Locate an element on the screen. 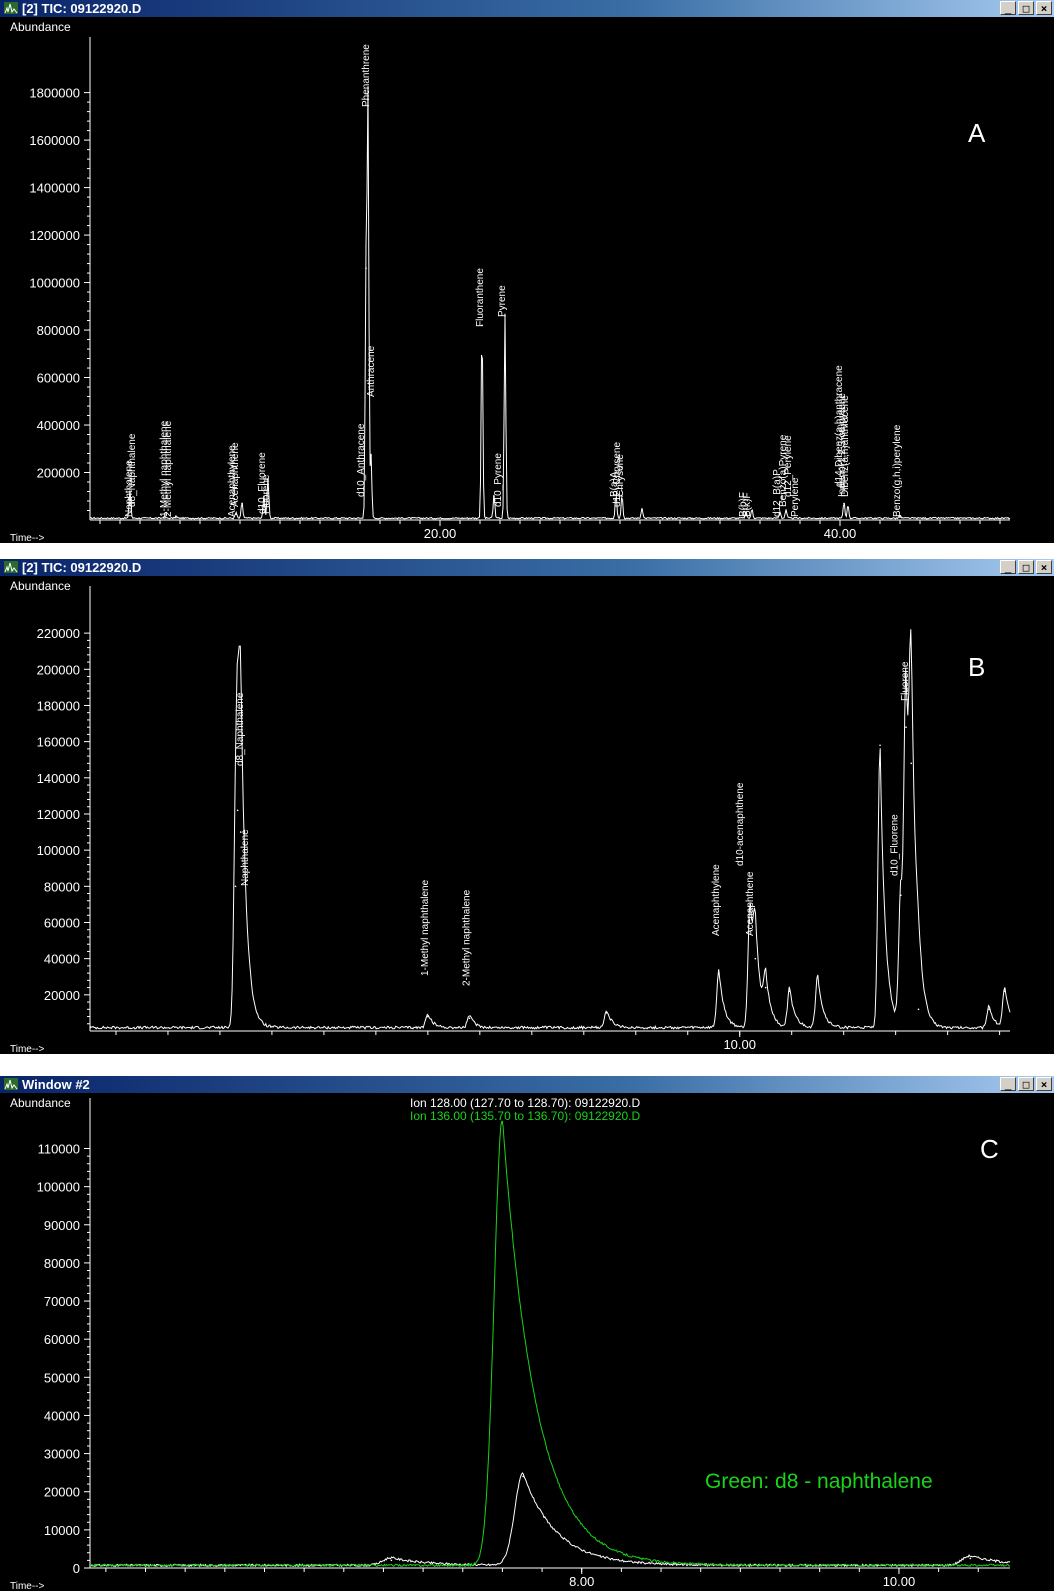  peak-label: Fluorene is located at coordinates (266, 494).